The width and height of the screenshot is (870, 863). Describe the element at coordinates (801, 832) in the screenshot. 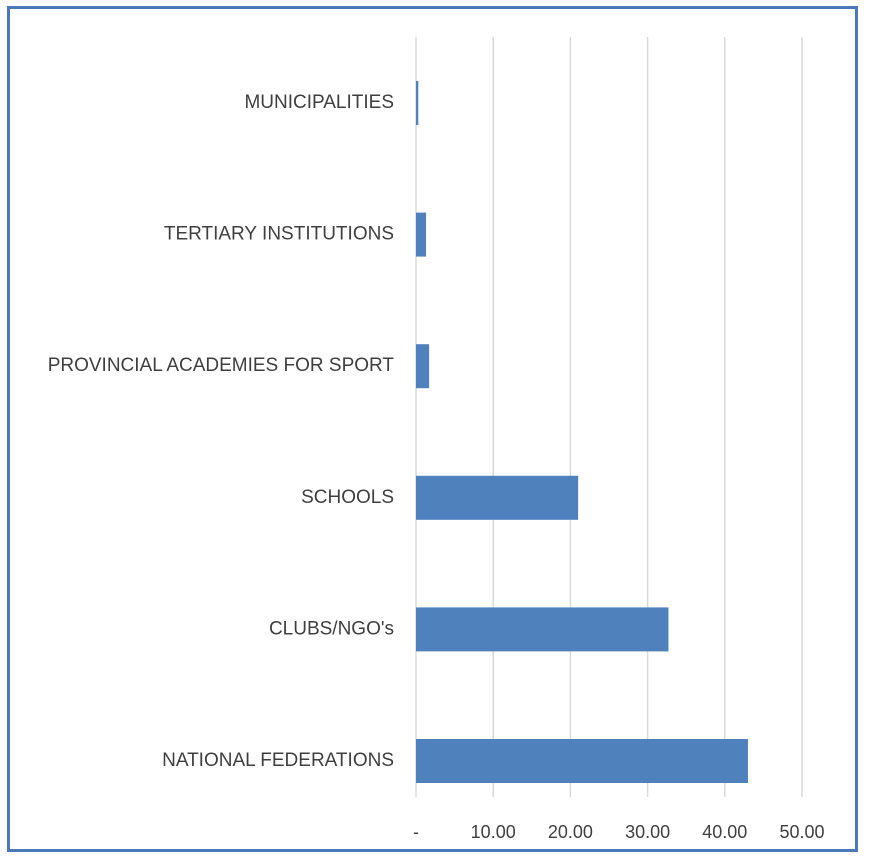

I see `x-tick-label: 50.00` at that location.